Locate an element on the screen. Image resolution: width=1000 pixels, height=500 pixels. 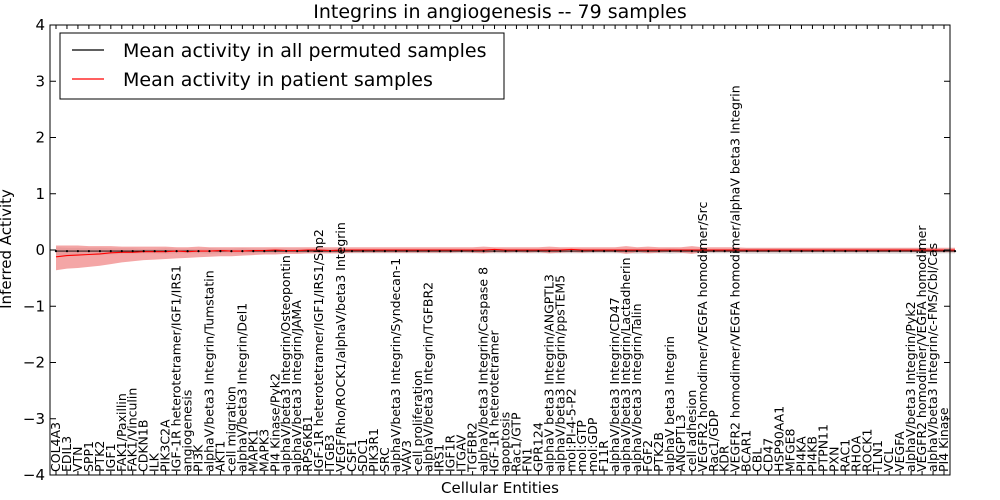
x-tick-label: PI4 Kinase/Pyk2 is located at coordinates (274, 422).